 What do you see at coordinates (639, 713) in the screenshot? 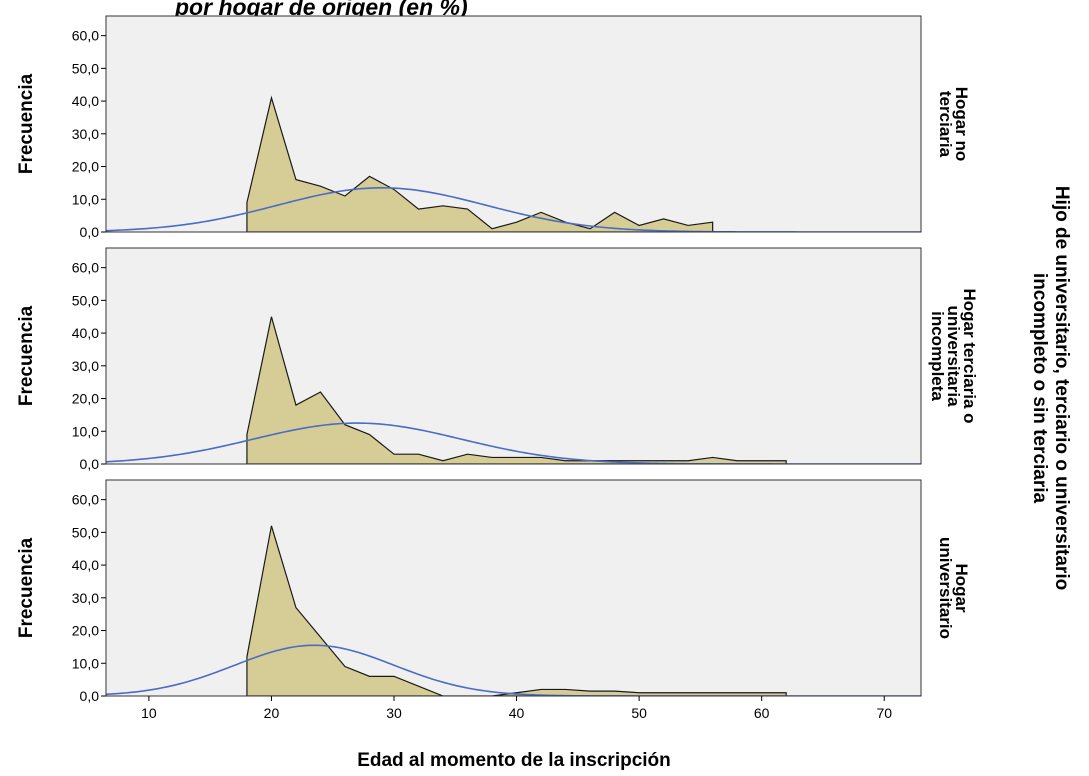
I see `x-tick-label: 50` at bounding box center [639, 713].